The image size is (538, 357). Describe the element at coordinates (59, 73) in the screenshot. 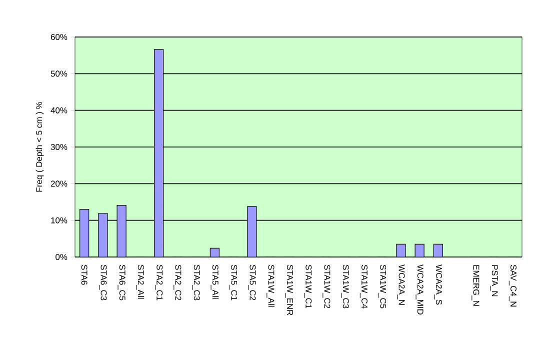

I see `y-tick-label: 50%` at that location.